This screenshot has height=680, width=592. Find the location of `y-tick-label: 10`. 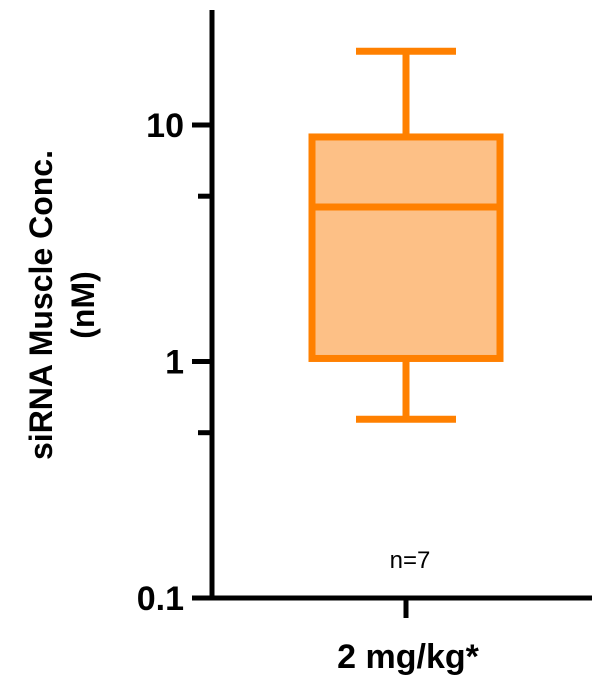

y-tick-label: 10 is located at coordinates (165, 126).